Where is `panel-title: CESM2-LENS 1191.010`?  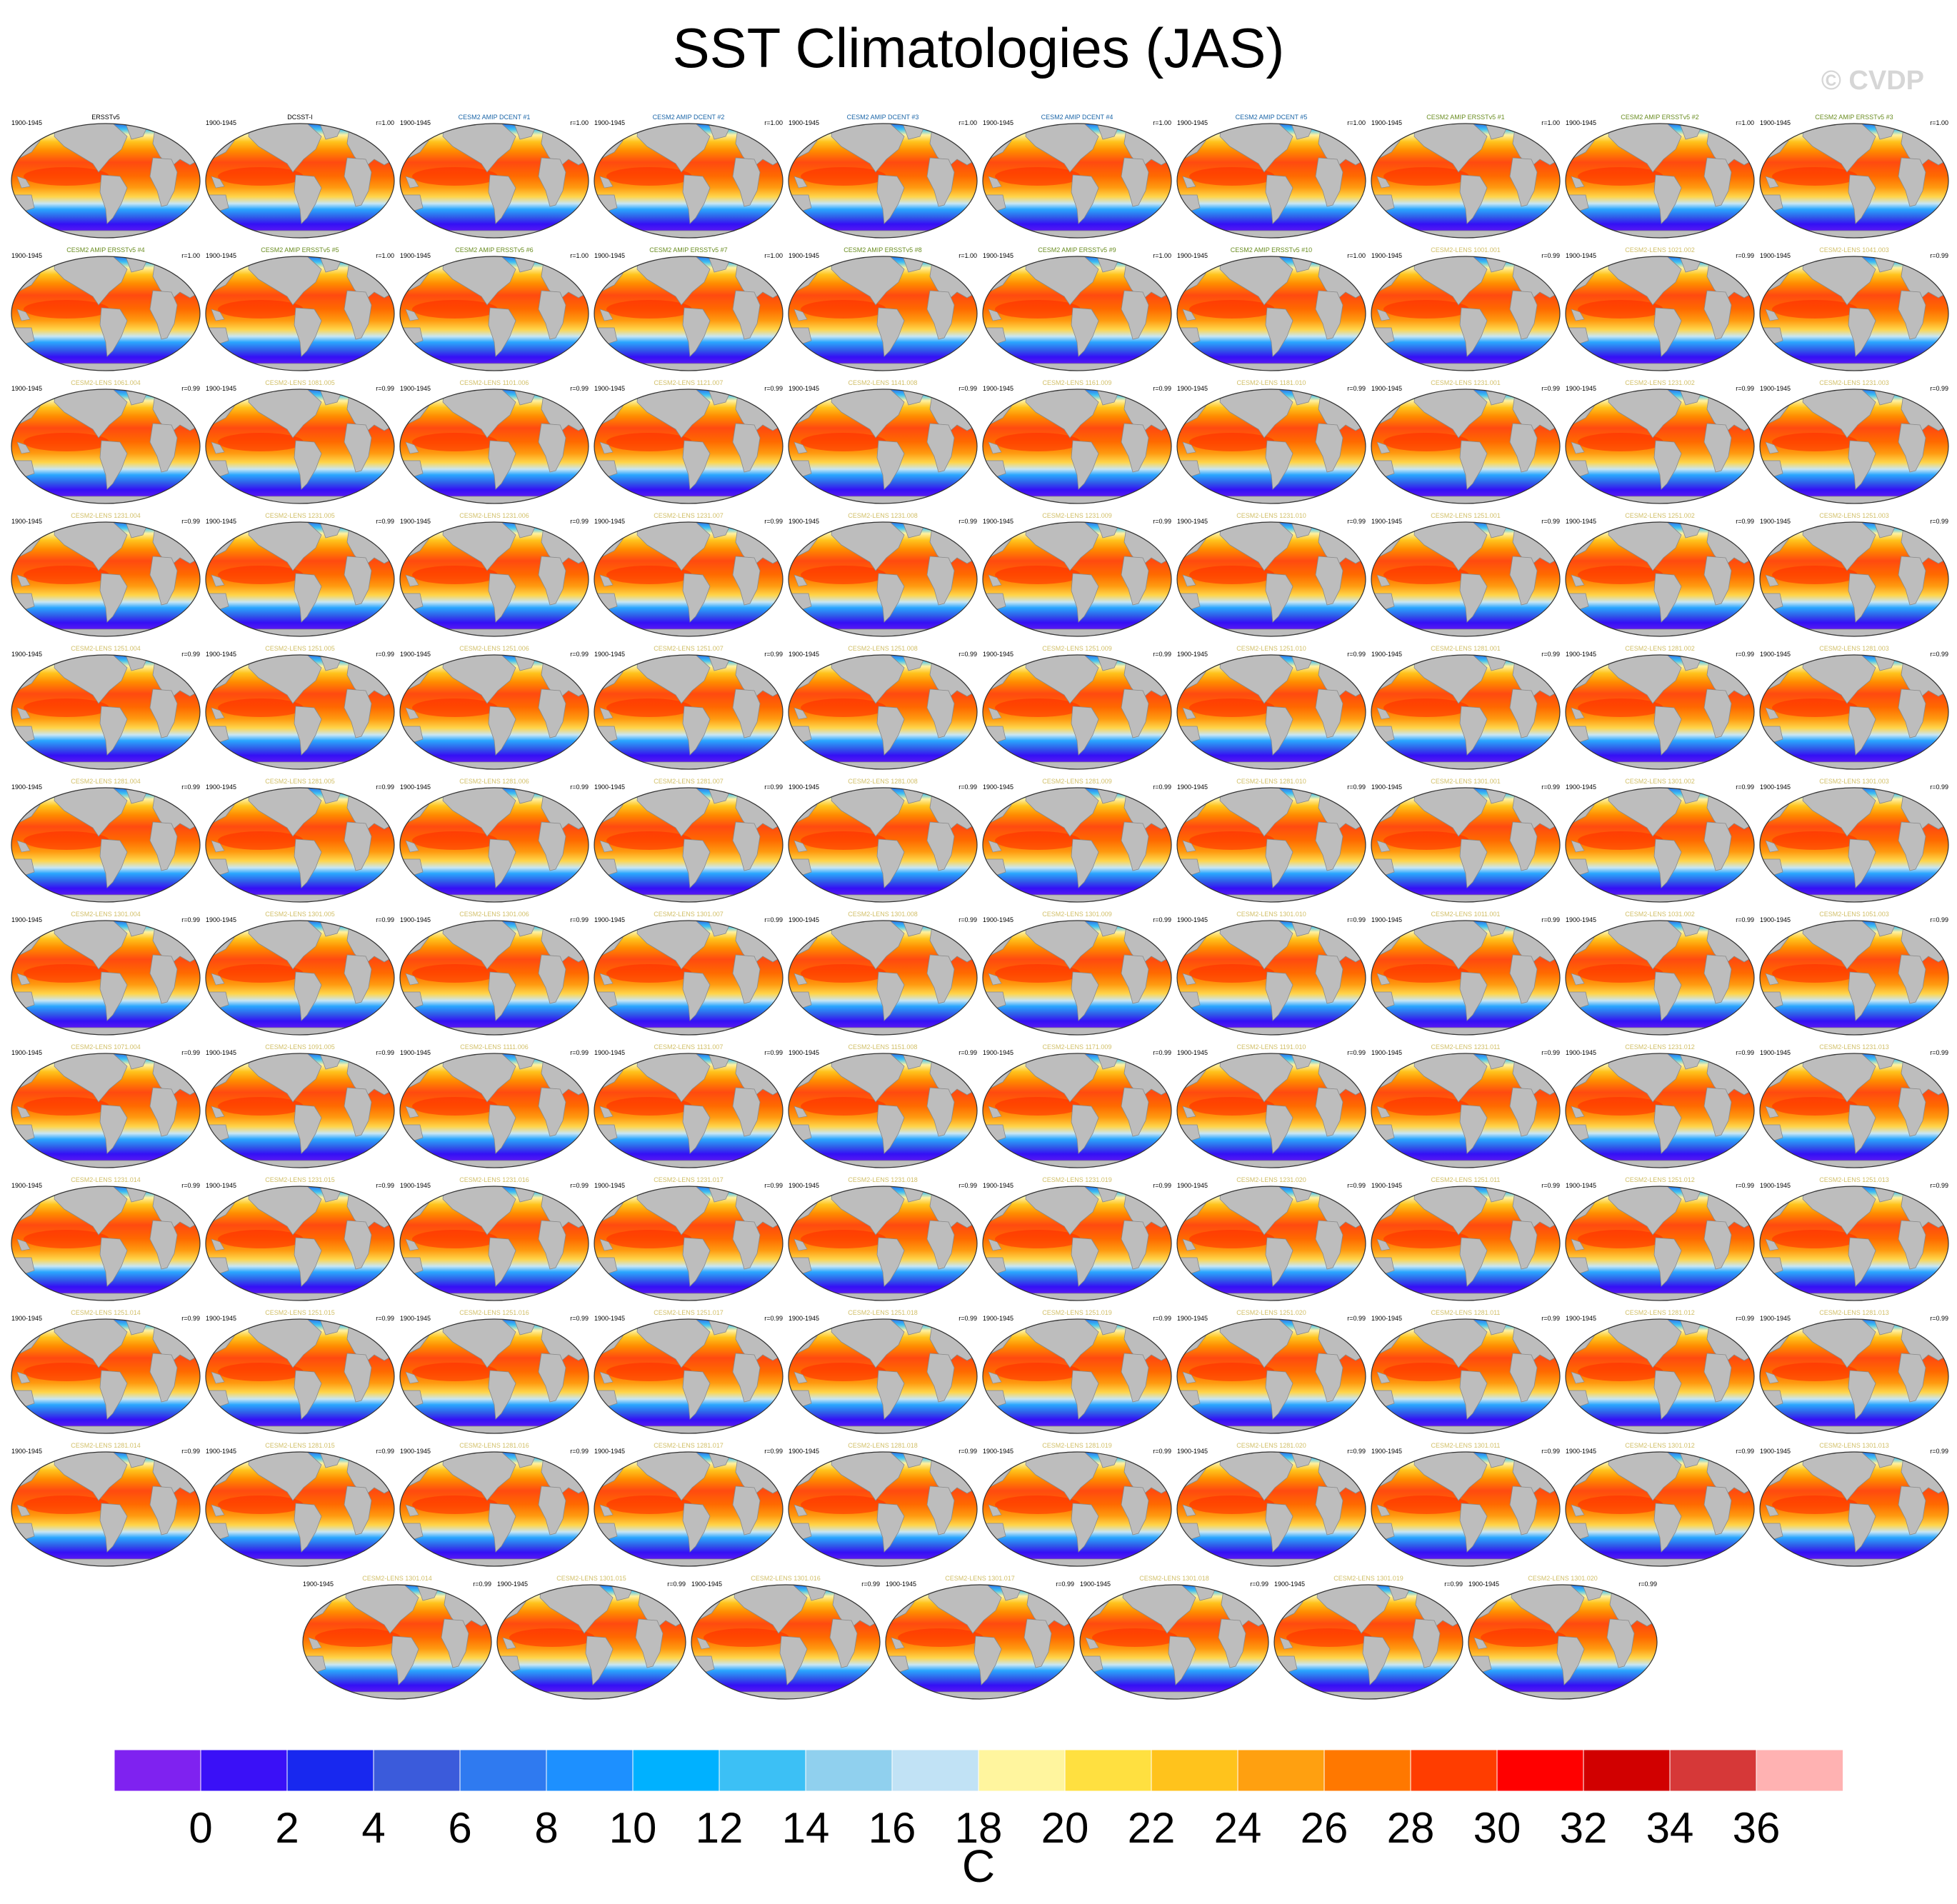 panel-title: CESM2-LENS 1191.010 is located at coordinates (1271, 1047).